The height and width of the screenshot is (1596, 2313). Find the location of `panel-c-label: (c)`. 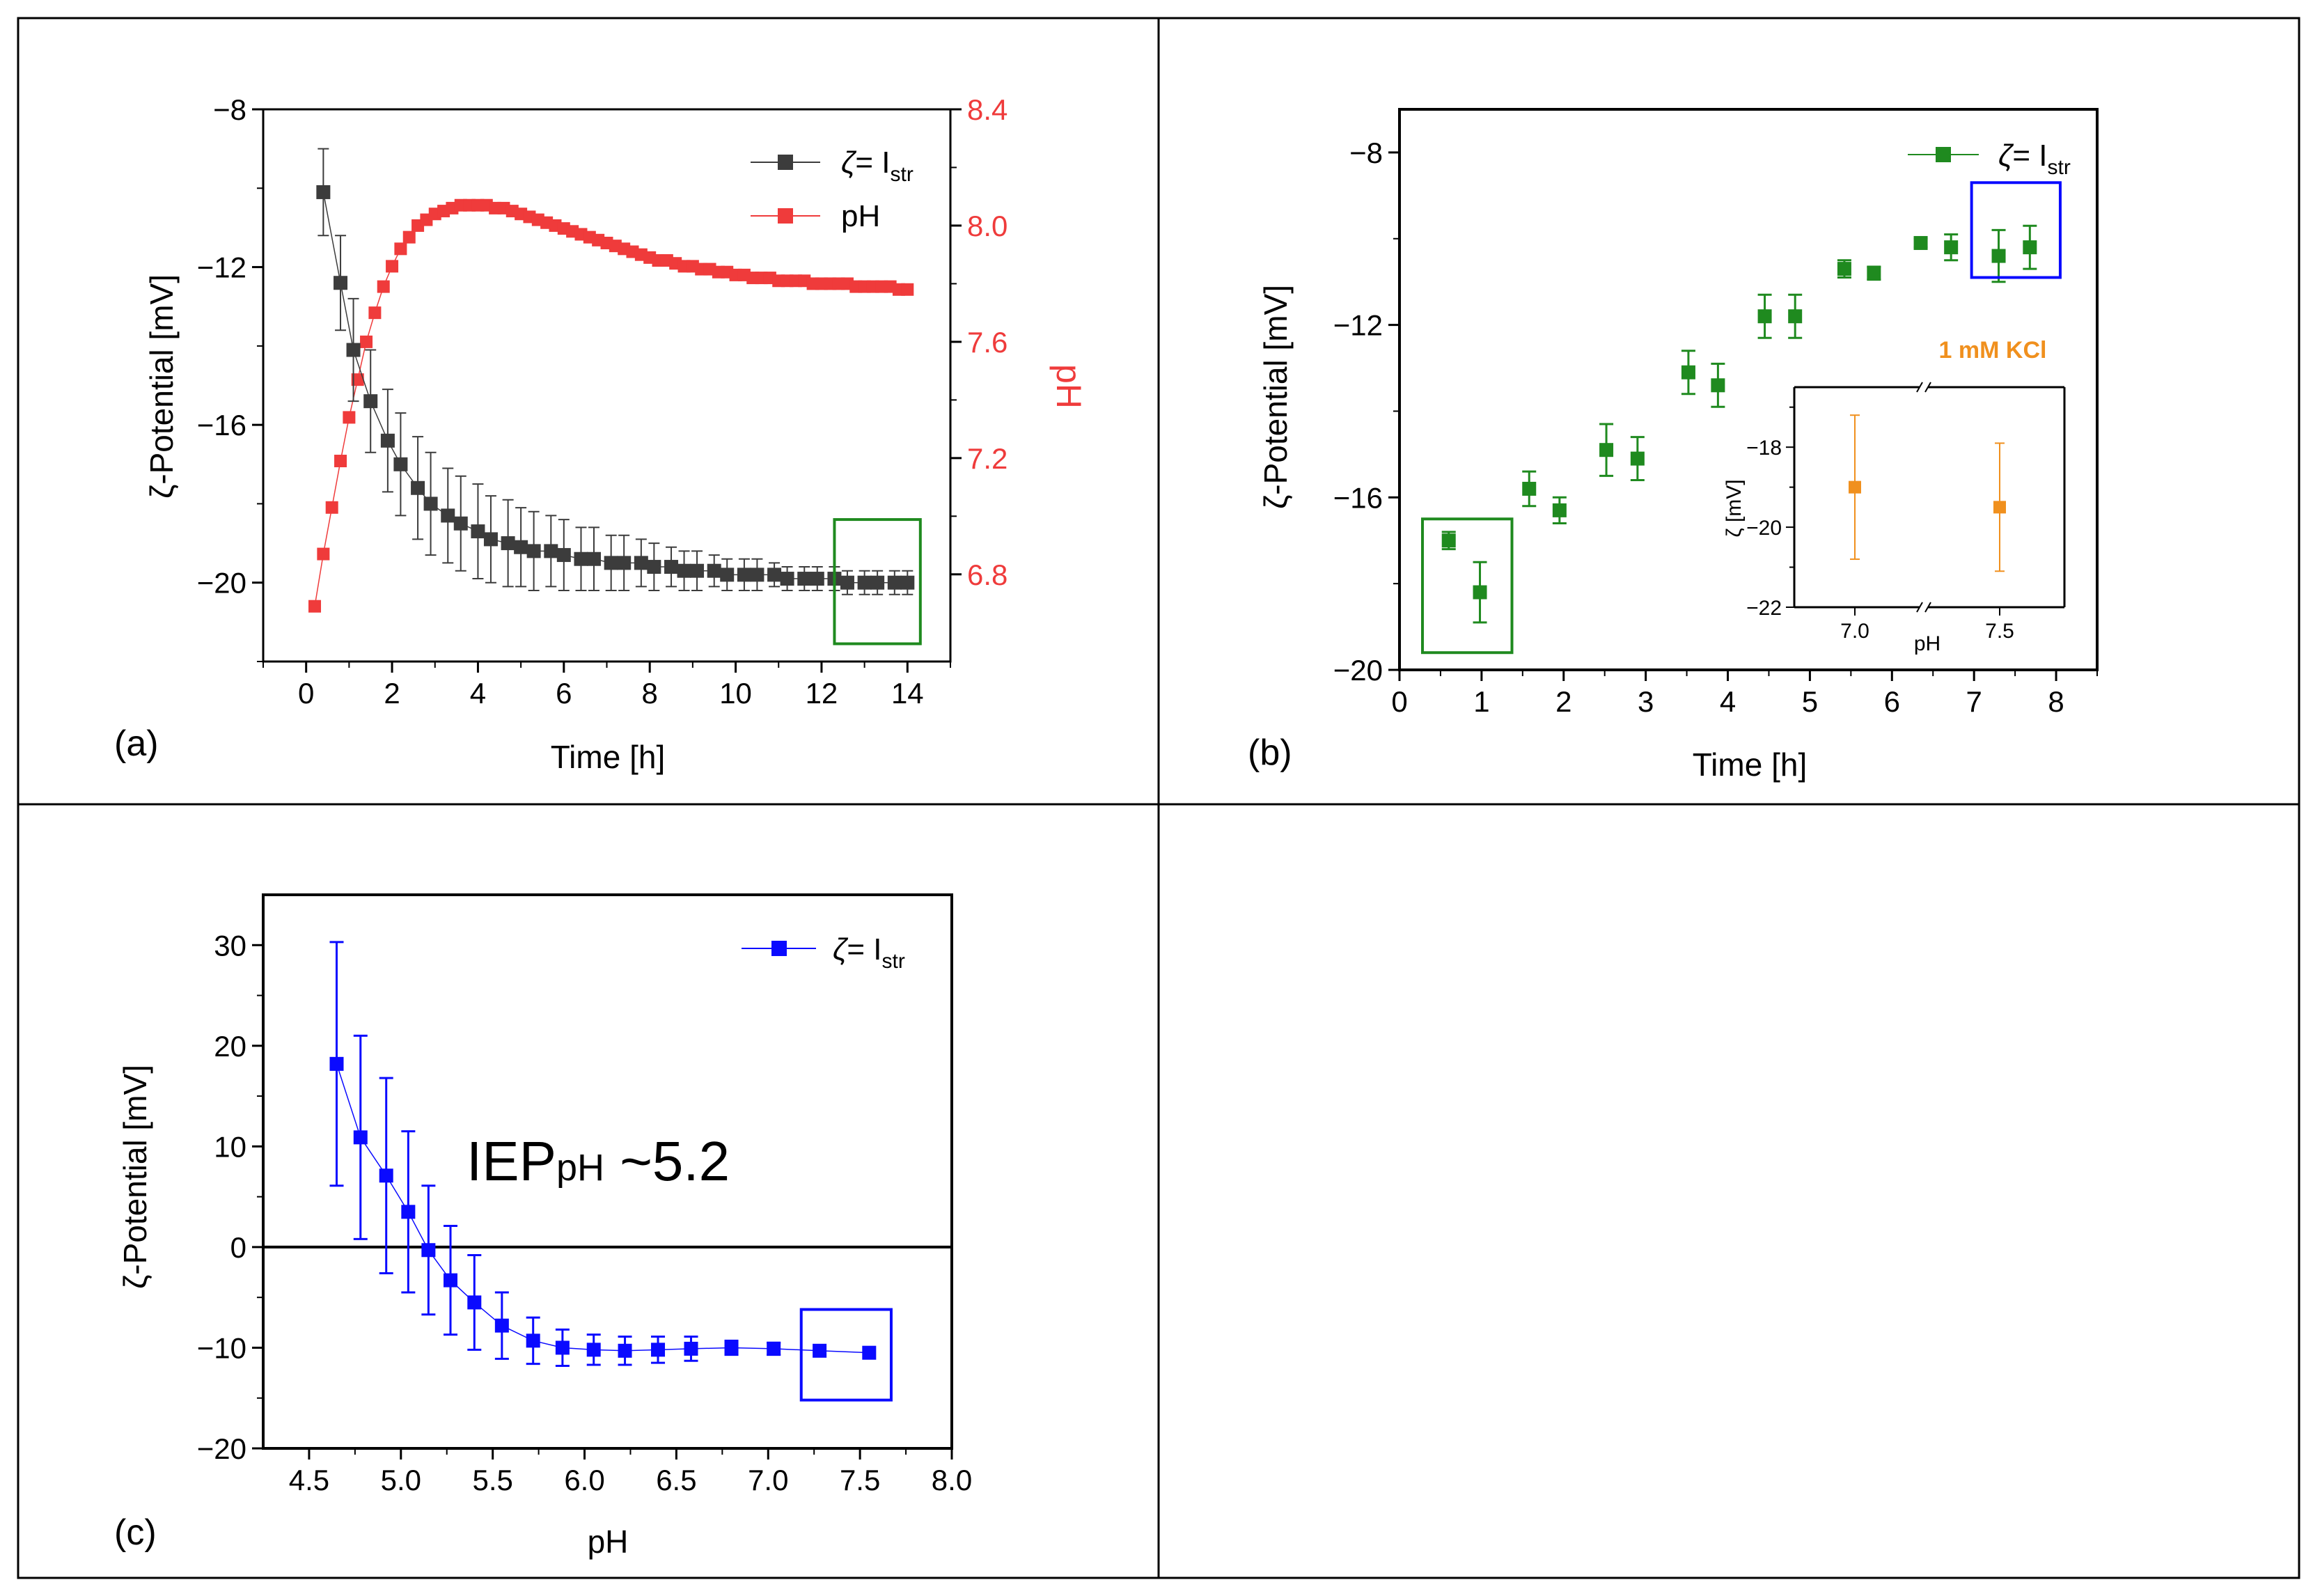

panel-c-label: (c) is located at coordinates (135, 1532).